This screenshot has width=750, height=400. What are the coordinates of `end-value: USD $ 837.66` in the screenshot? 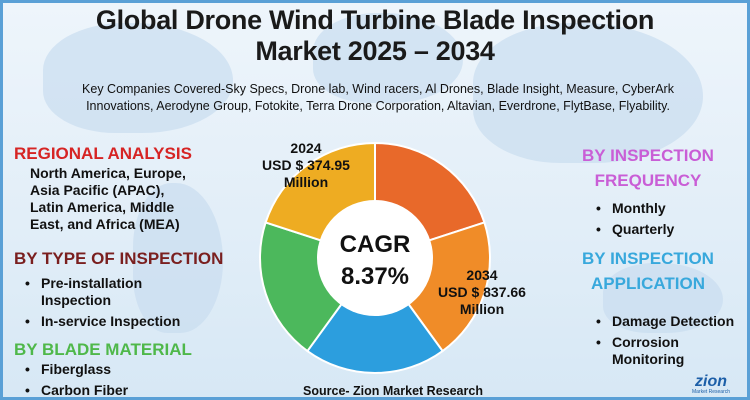 It's located at (482, 292).